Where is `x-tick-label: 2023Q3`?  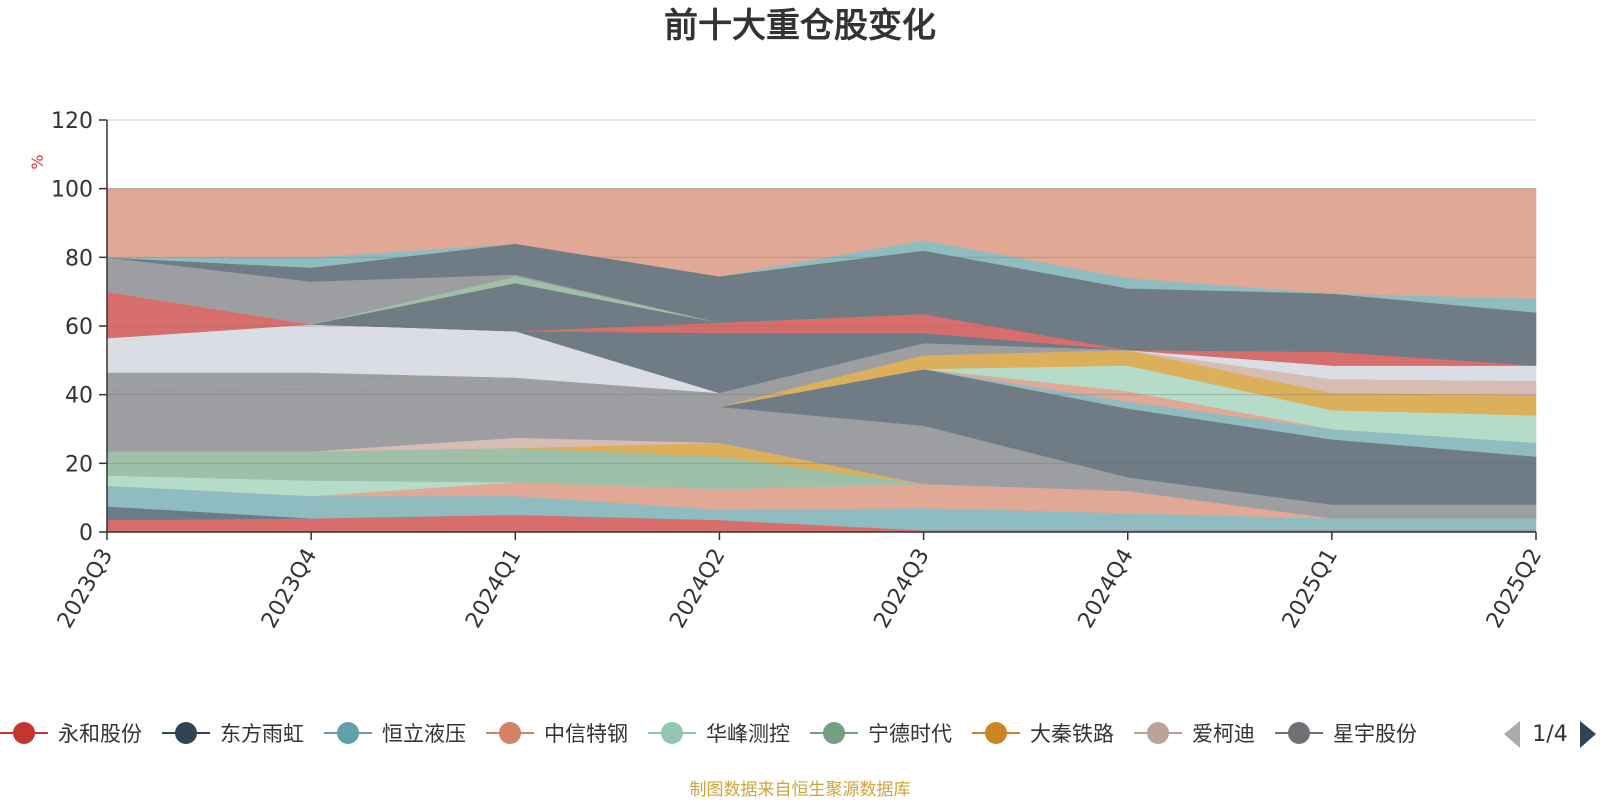 x-tick-label: 2023Q3 is located at coordinates (85, 589).